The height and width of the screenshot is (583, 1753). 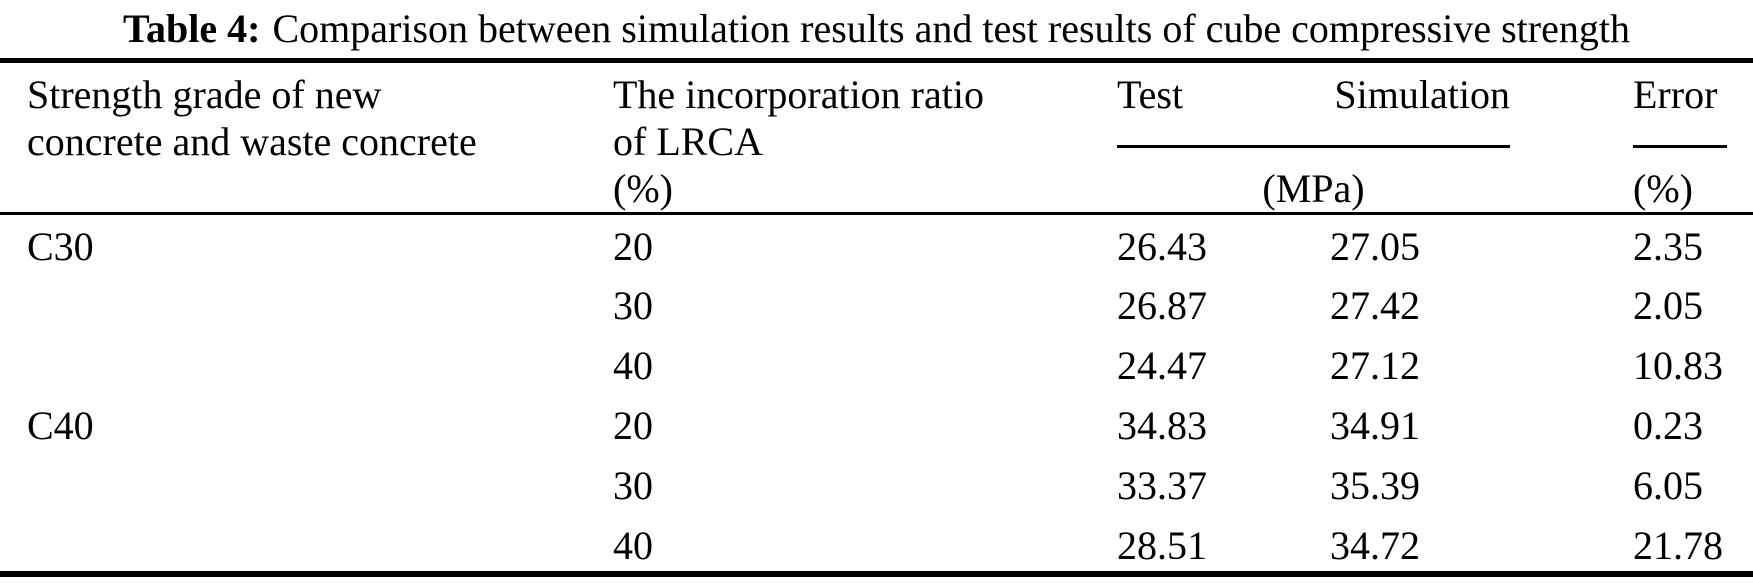 I want to click on test-column-label: Test, so click(x=1150, y=94).